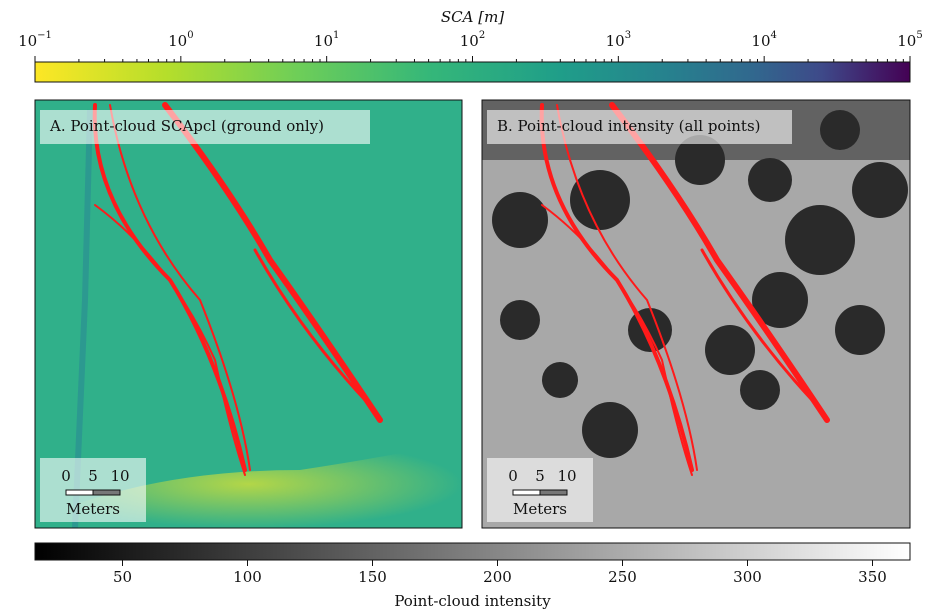 The height and width of the screenshot is (612, 930). I want to click on panel-title: A. Point-cloud SCApcl (ground only), so click(186, 126).